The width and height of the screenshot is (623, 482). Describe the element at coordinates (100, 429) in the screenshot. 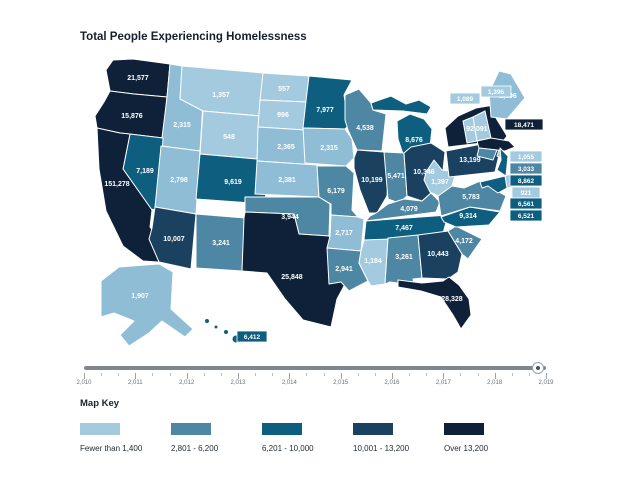

I see `key-swatch-lightest` at that location.